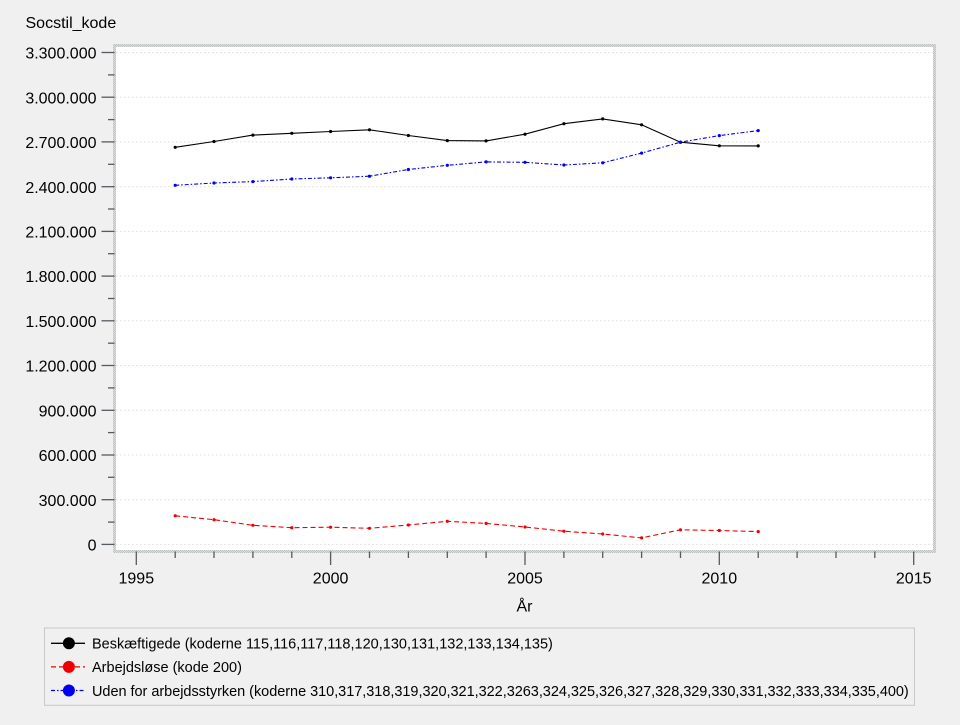 This screenshot has height=725, width=960. What do you see at coordinates (167, 668) in the screenshot?
I see `svg-text: Arbejdsløse (kode 200)` at bounding box center [167, 668].